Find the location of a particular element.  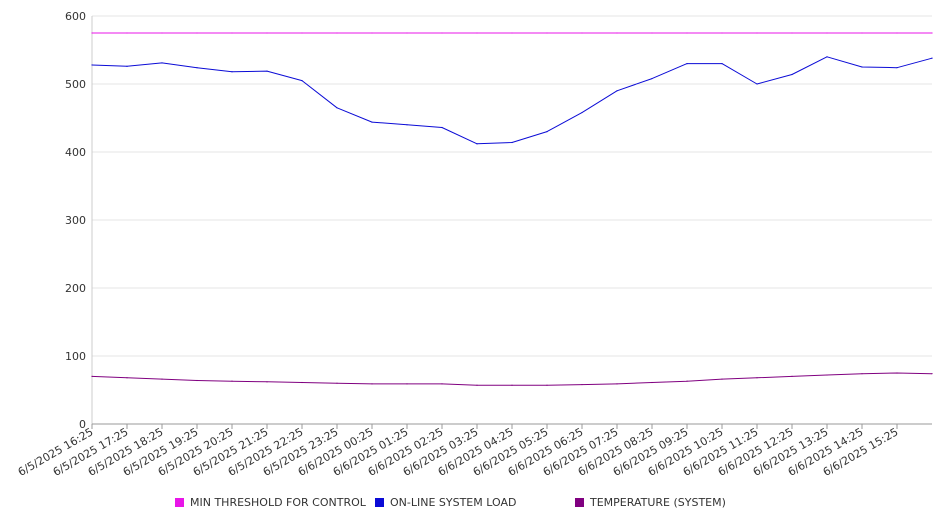

legend-swatch-min-threshold is located at coordinates (179, 502).